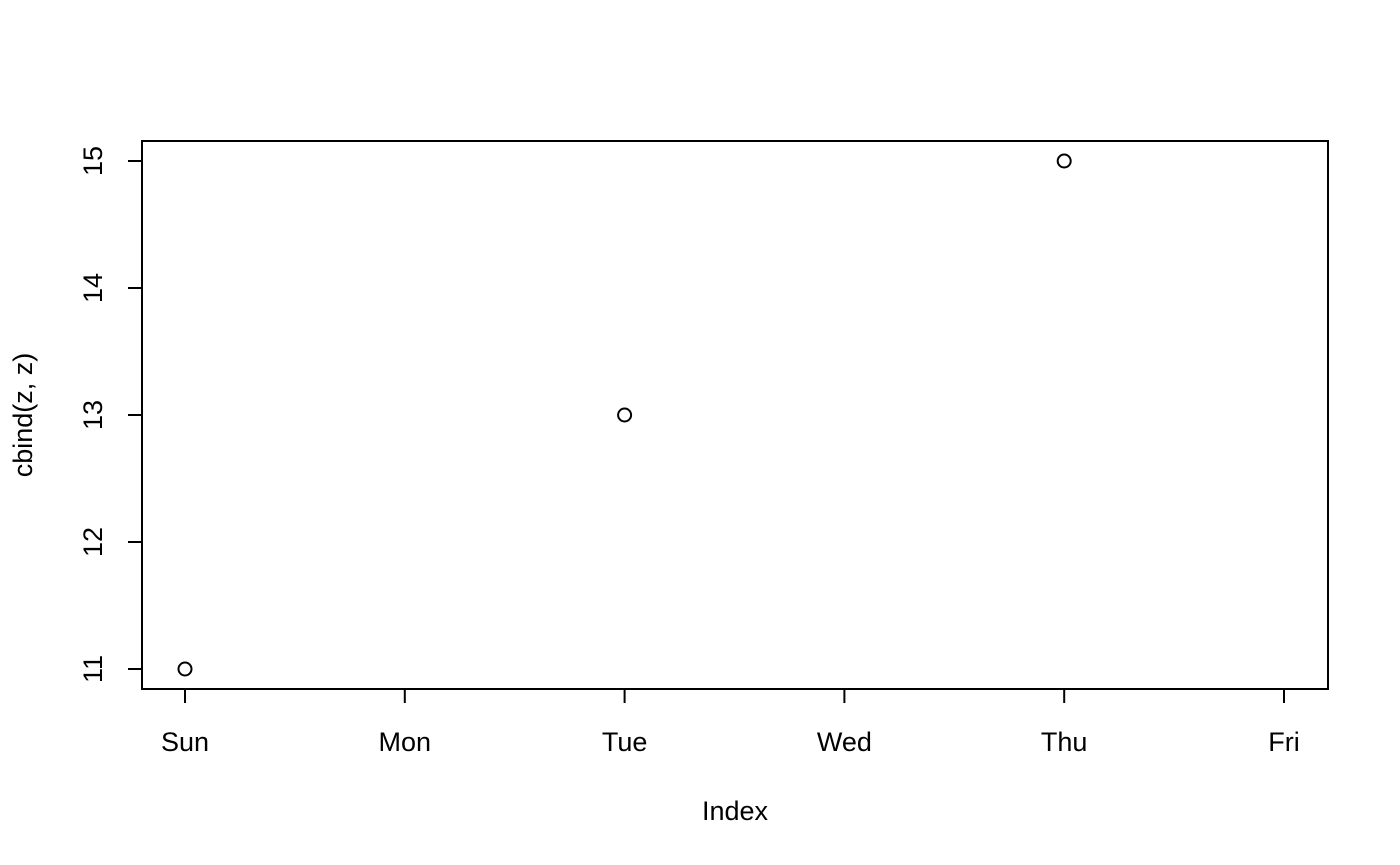  Describe the element at coordinates (1283, 742) in the screenshot. I see `x-tick-label-fri: Fri` at that location.